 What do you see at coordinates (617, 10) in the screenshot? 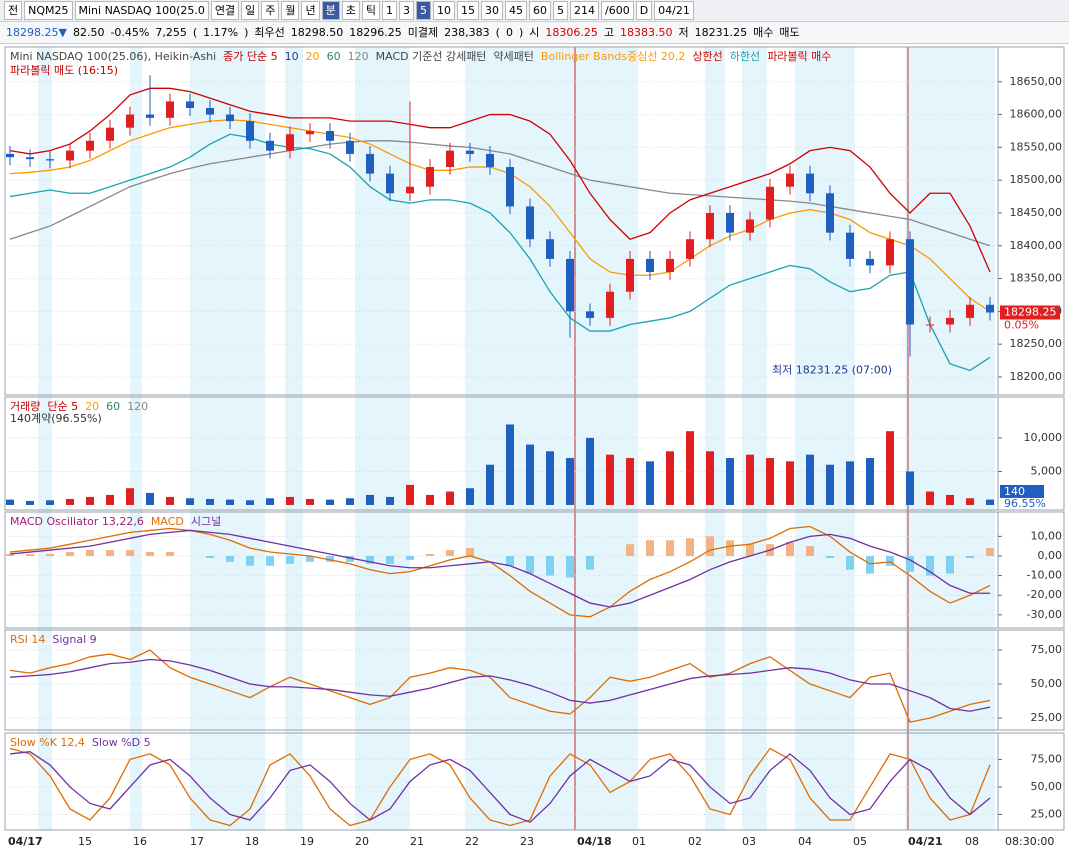
I see `toolbar-item: /600` at bounding box center [617, 10].